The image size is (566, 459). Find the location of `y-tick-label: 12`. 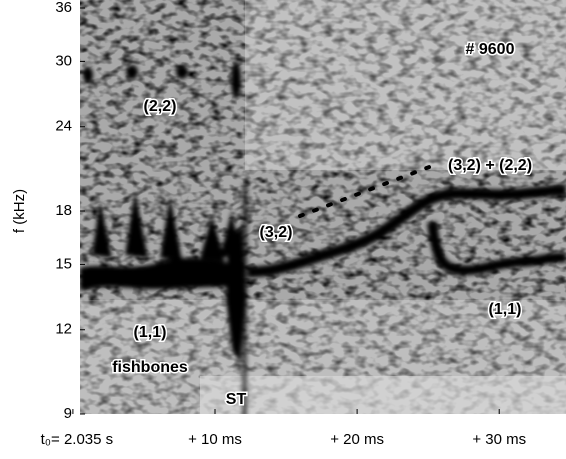

y-tick-label: 12 is located at coordinates (63, 329).